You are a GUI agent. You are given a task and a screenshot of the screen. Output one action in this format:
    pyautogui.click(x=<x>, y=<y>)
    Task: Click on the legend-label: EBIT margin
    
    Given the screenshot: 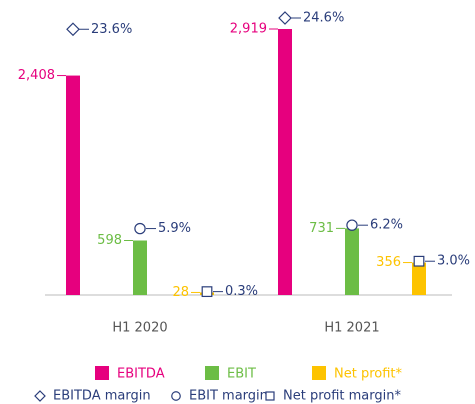 What is the action you would take?
    pyautogui.click(x=228, y=396)
    